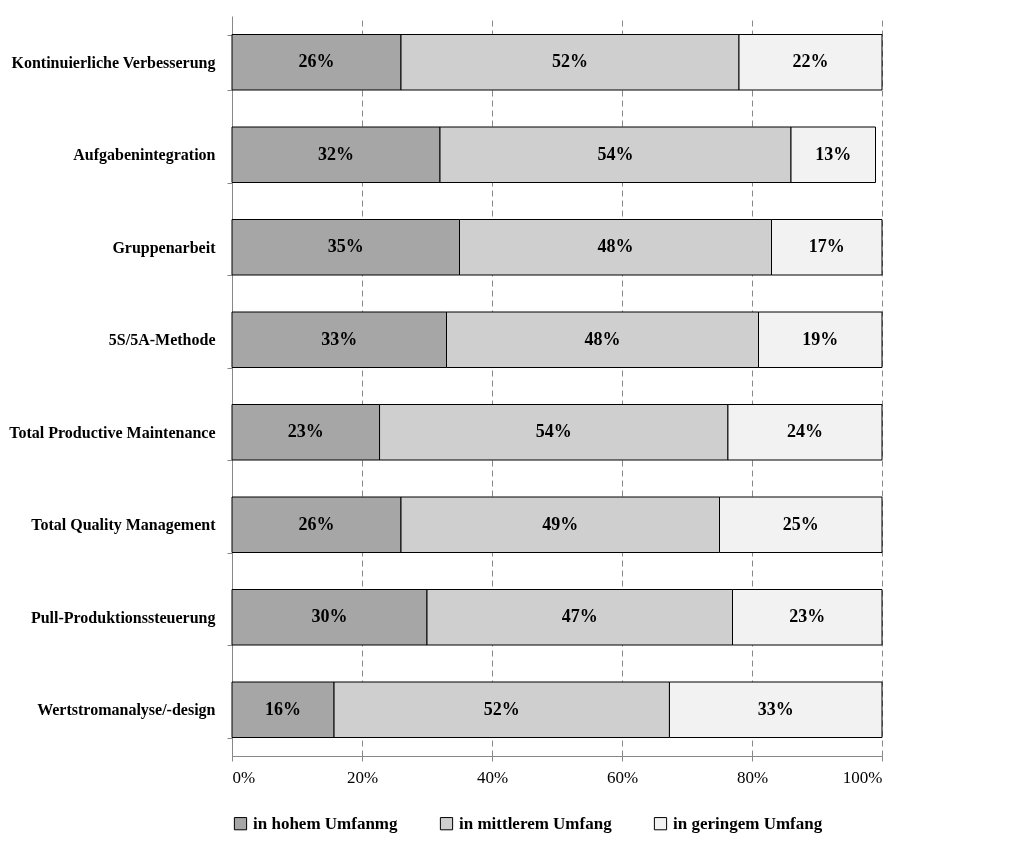 The image size is (1027, 849). I want to click on data-label: 22%, so click(810, 61).